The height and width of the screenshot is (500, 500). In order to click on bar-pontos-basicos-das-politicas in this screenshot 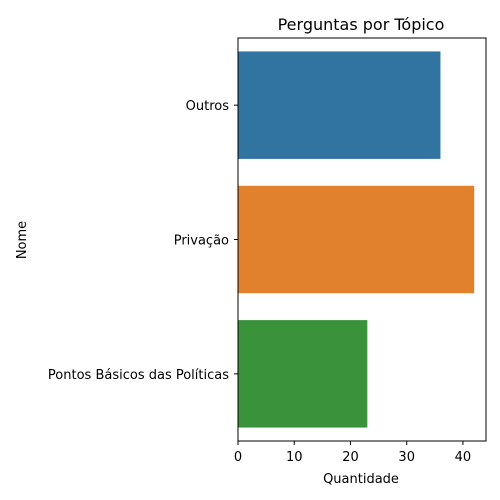, I will do `click(303, 374)`.